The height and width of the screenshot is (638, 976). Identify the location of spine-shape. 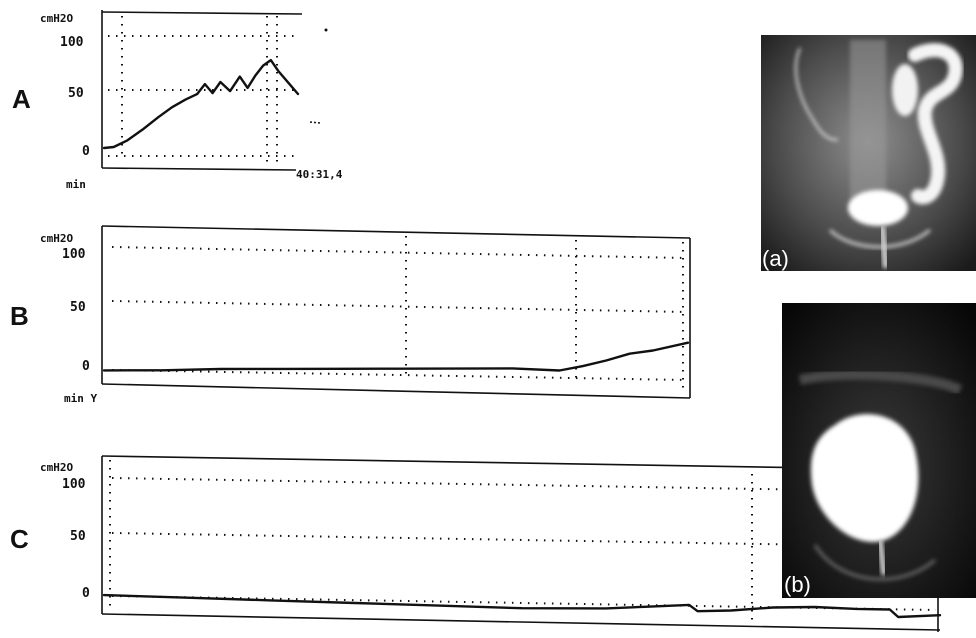
(868, 125).